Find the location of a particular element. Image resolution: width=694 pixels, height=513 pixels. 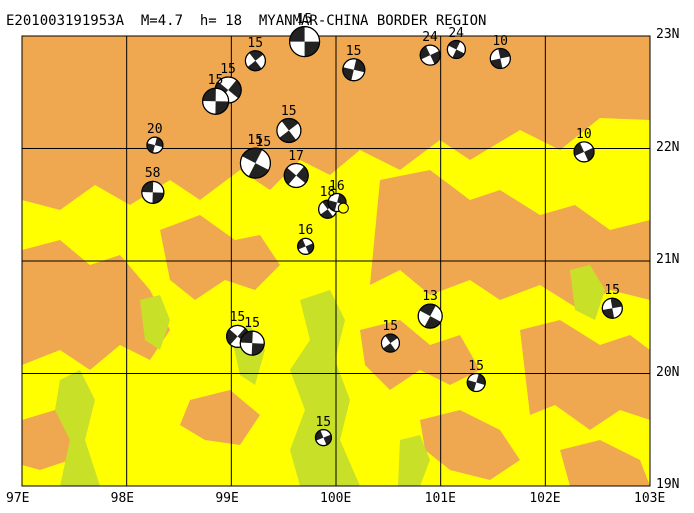

longitude-label: 98E is located at coordinates (122, 498).